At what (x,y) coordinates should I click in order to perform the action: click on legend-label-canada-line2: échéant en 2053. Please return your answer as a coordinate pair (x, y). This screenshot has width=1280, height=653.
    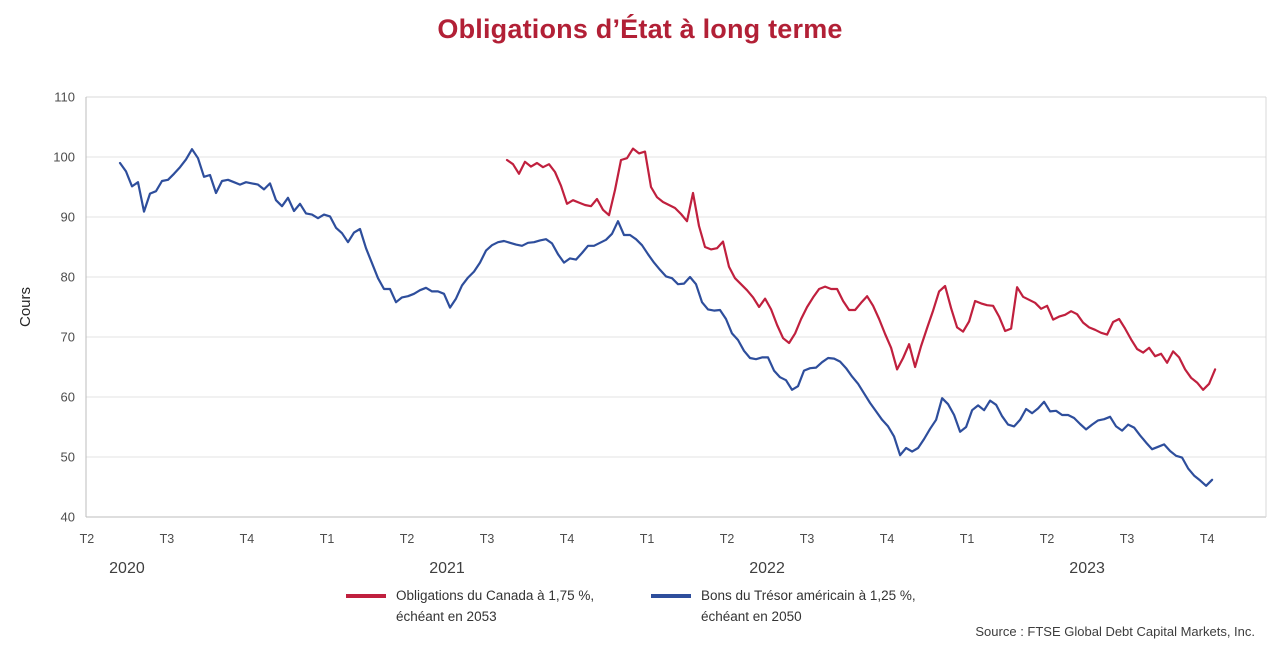
    Looking at the image, I should click on (446, 616).